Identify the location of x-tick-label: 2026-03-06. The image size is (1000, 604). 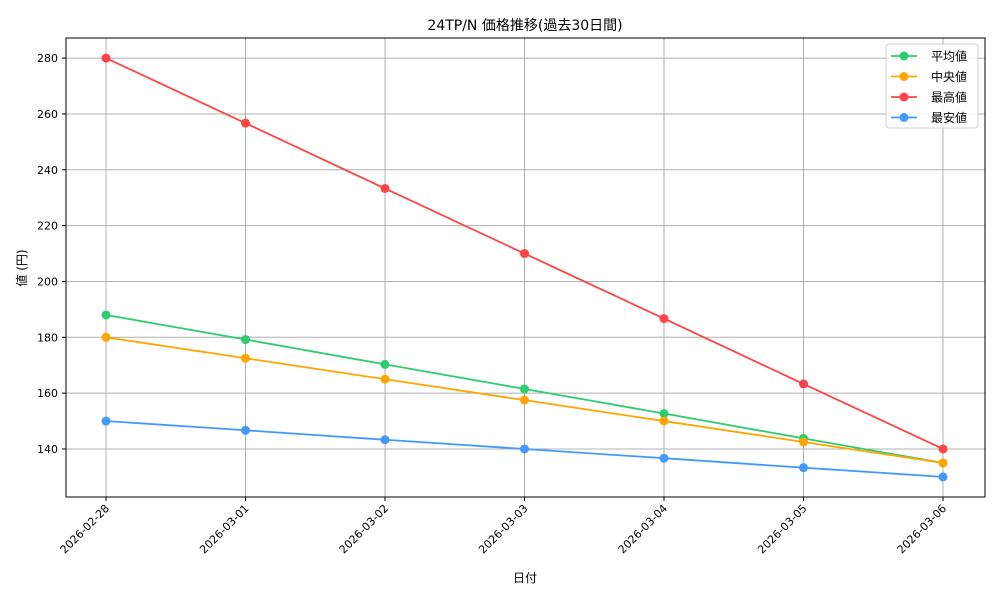
(922, 529).